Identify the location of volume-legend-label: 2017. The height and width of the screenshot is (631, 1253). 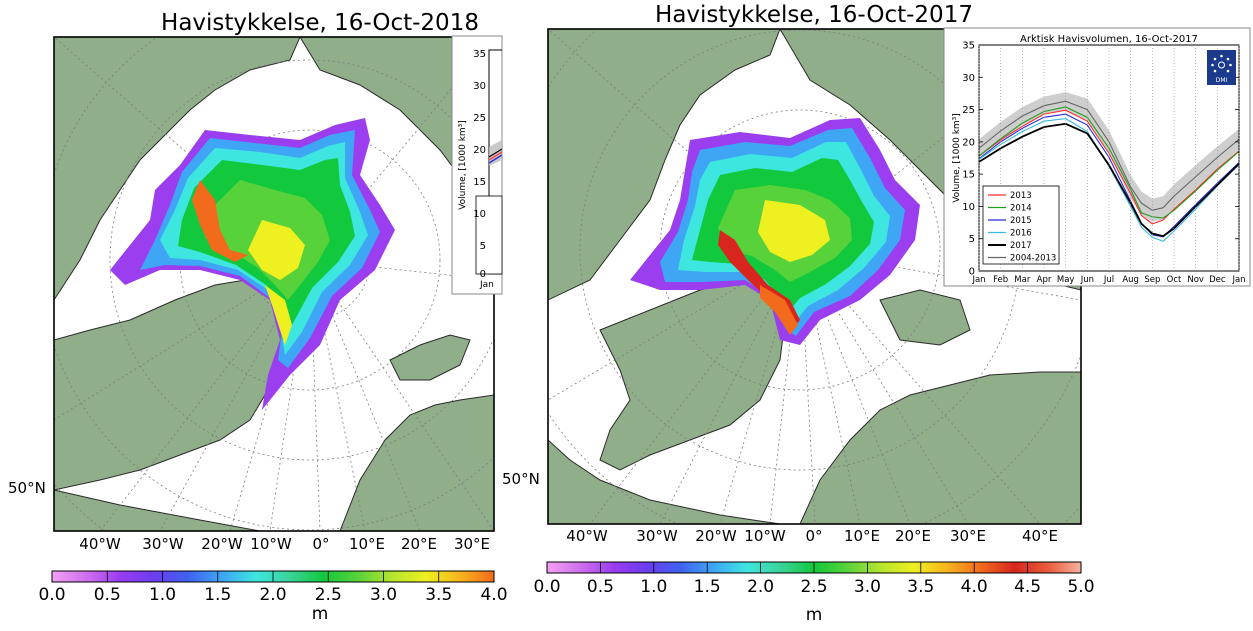
(1021, 246).